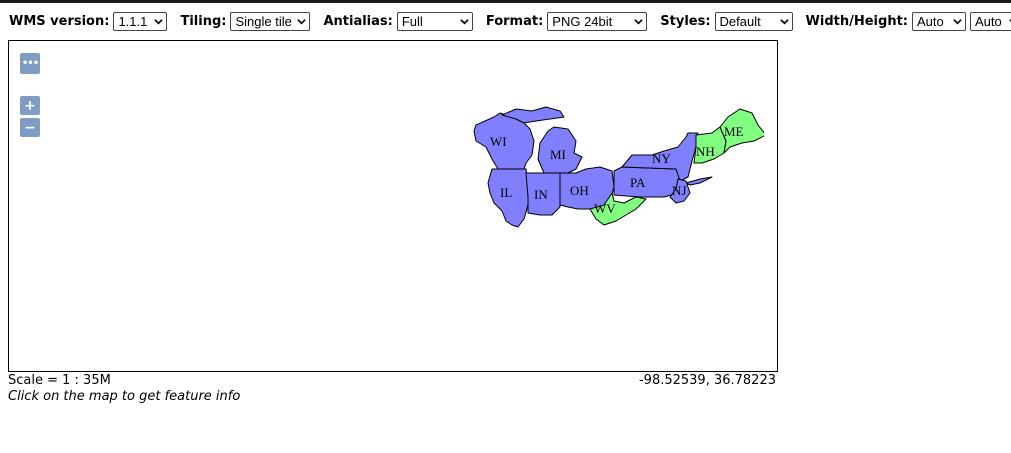 Image resolution: width=1011 pixels, height=453 pixels. What do you see at coordinates (707, 380) in the screenshot?
I see `cursor-coordinates: -98.52539, 36.78223` at bounding box center [707, 380].